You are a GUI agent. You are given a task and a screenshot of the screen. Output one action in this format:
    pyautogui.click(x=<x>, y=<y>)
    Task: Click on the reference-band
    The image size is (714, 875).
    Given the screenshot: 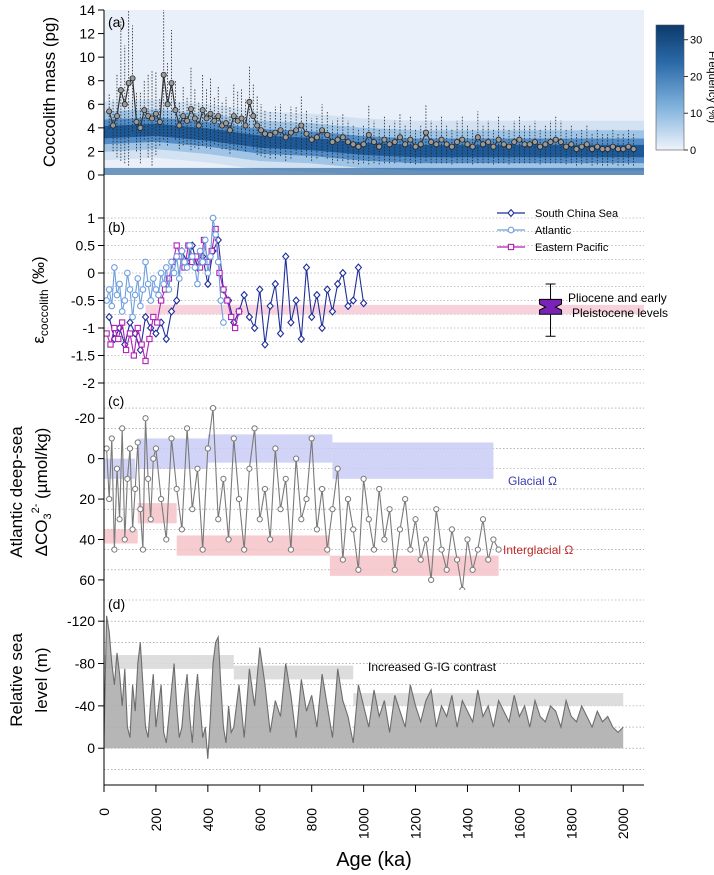 What is the action you would take?
    pyautogui.click(x=394, y=309)
    